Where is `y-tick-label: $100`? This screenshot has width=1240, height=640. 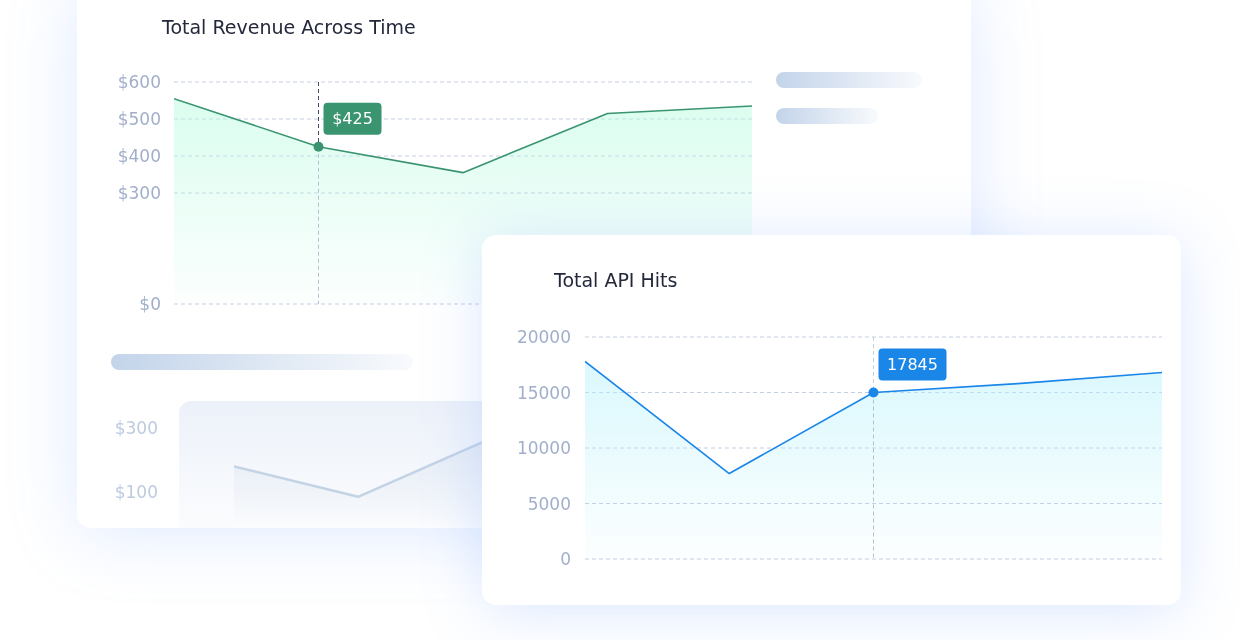
y-tick-label: $100 is located at coordinates (136, 492).